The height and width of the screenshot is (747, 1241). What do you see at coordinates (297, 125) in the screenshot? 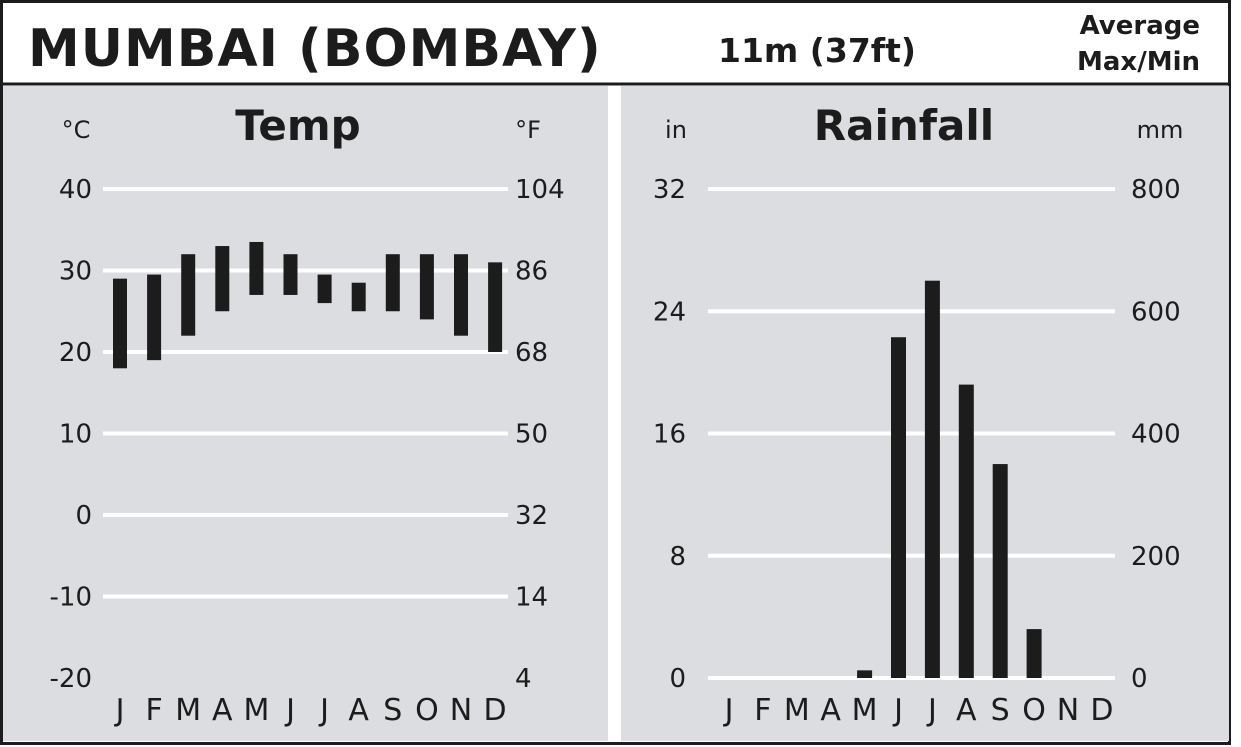
I see `temp-title: Temp` at bounding box center [297, 125].